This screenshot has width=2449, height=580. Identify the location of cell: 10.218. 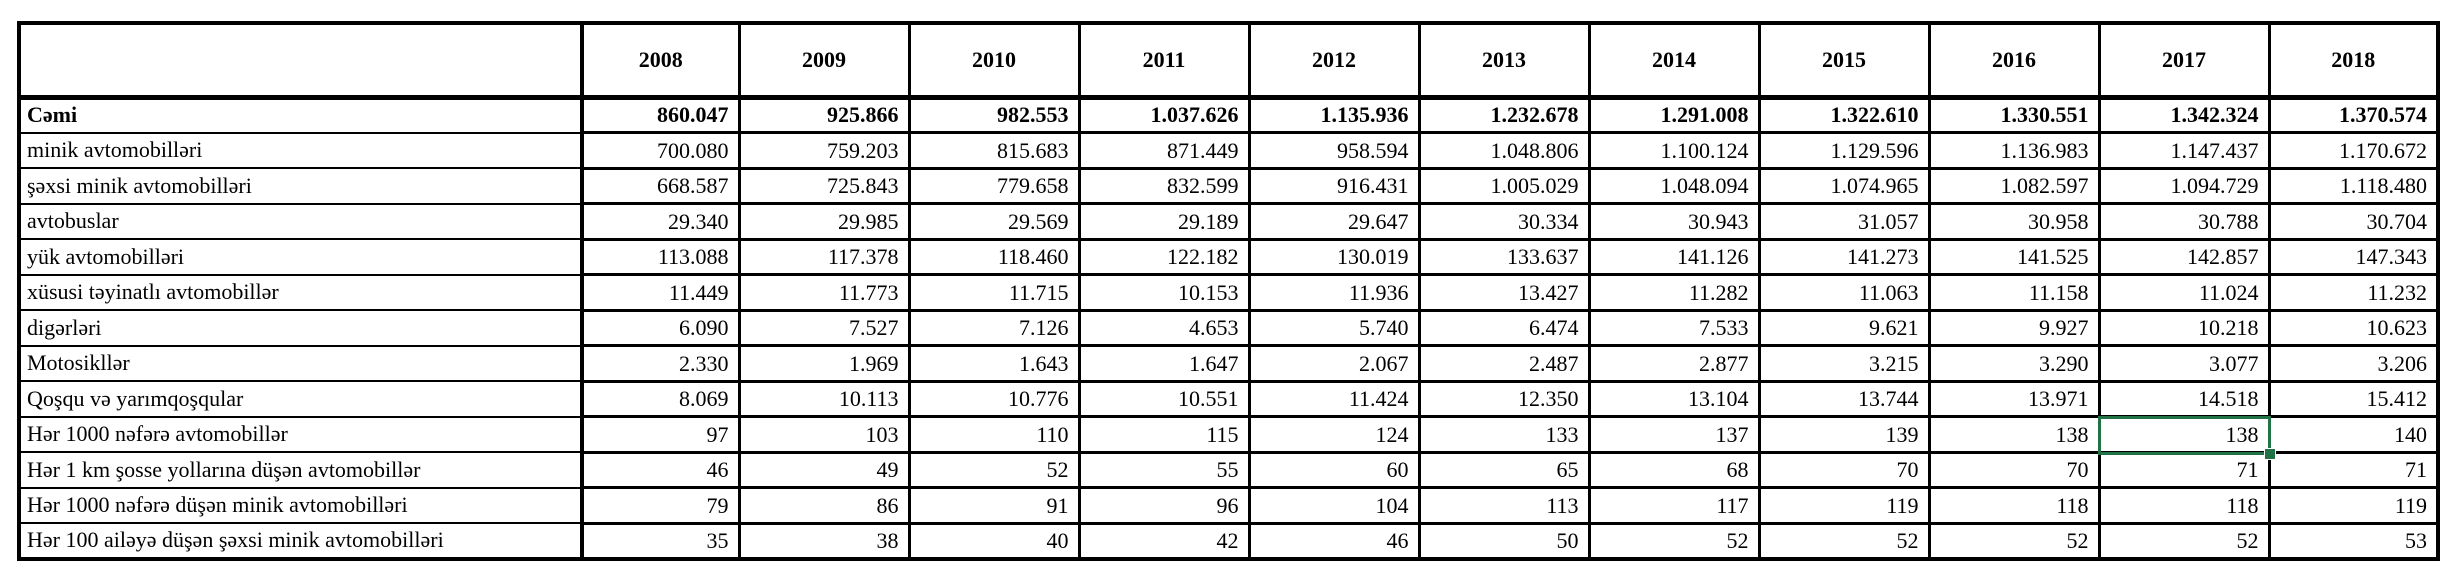
(2183, 328).